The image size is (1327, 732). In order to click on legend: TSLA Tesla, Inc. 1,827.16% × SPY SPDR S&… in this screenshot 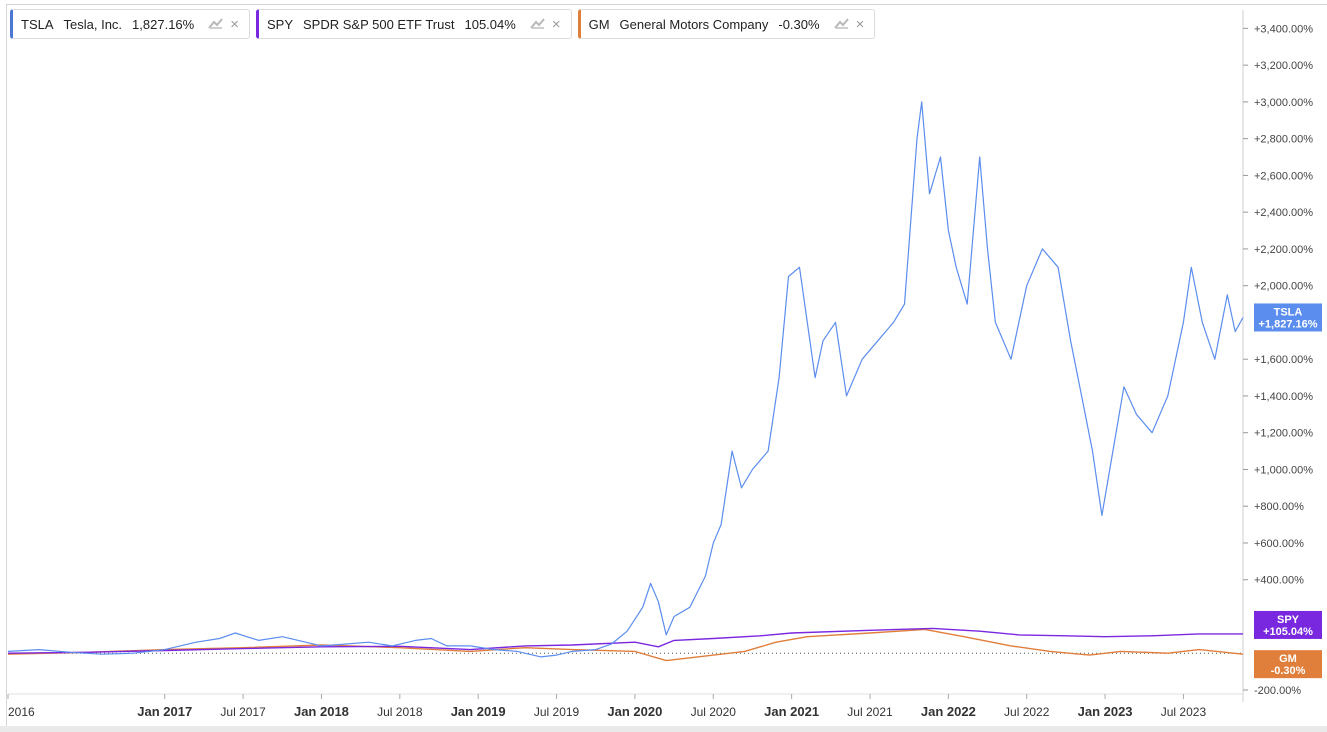, I will do `click(443, 24)`.